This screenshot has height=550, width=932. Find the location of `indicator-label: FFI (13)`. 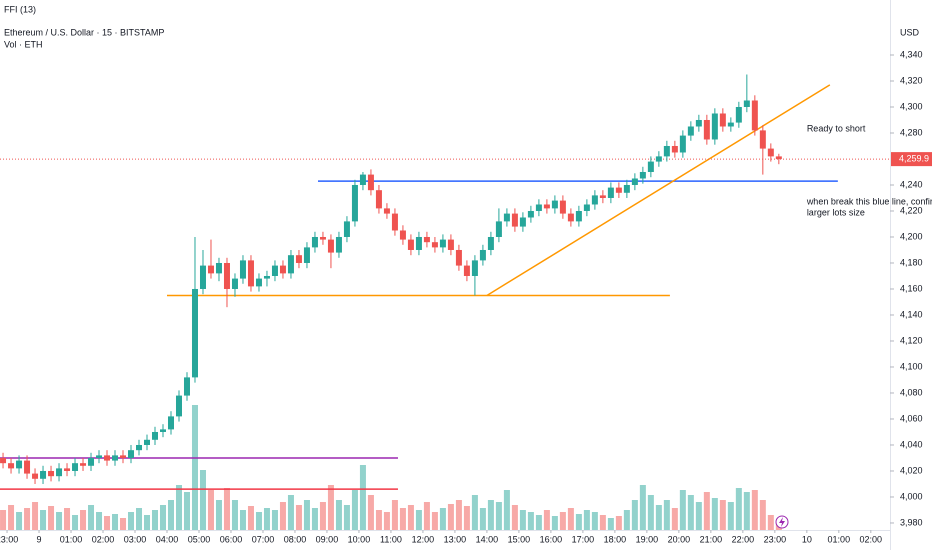

indicator-label: FFI (13) is located at coordinates (20, 9).